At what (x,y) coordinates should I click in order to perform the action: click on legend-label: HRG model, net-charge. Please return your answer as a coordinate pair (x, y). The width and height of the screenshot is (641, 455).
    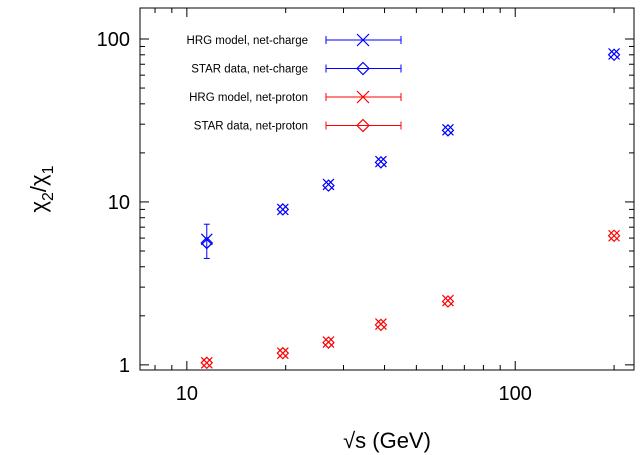
    Looking at the image, I should click on (247, 41).